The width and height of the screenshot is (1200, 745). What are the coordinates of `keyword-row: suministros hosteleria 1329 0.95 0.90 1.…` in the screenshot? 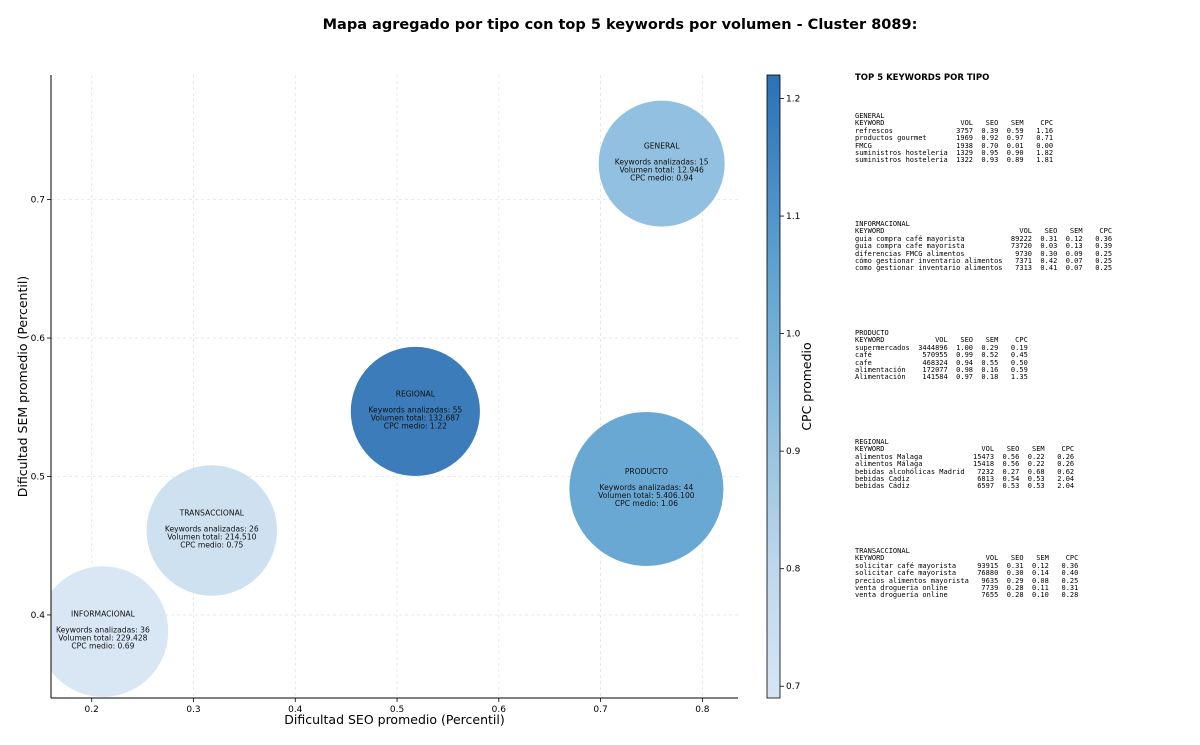 It's located at (954, 153).